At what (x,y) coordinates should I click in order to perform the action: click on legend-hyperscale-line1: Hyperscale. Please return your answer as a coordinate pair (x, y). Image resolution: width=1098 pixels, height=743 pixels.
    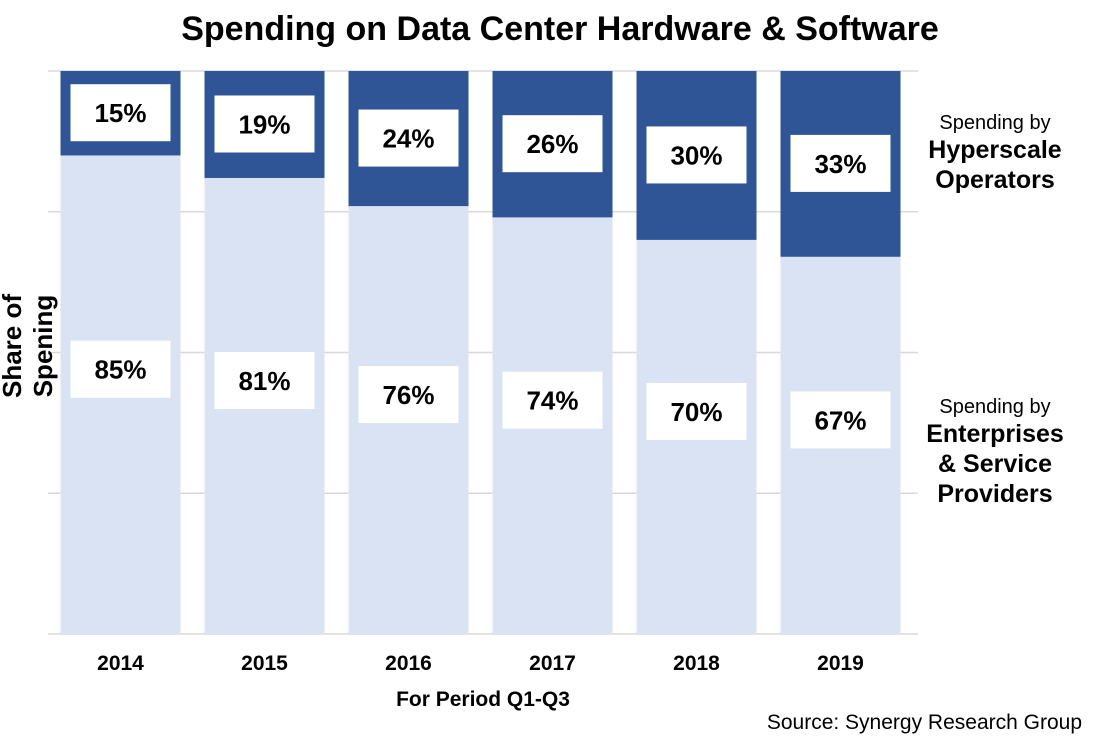
    Looking at the image, I should click on (995, 150).